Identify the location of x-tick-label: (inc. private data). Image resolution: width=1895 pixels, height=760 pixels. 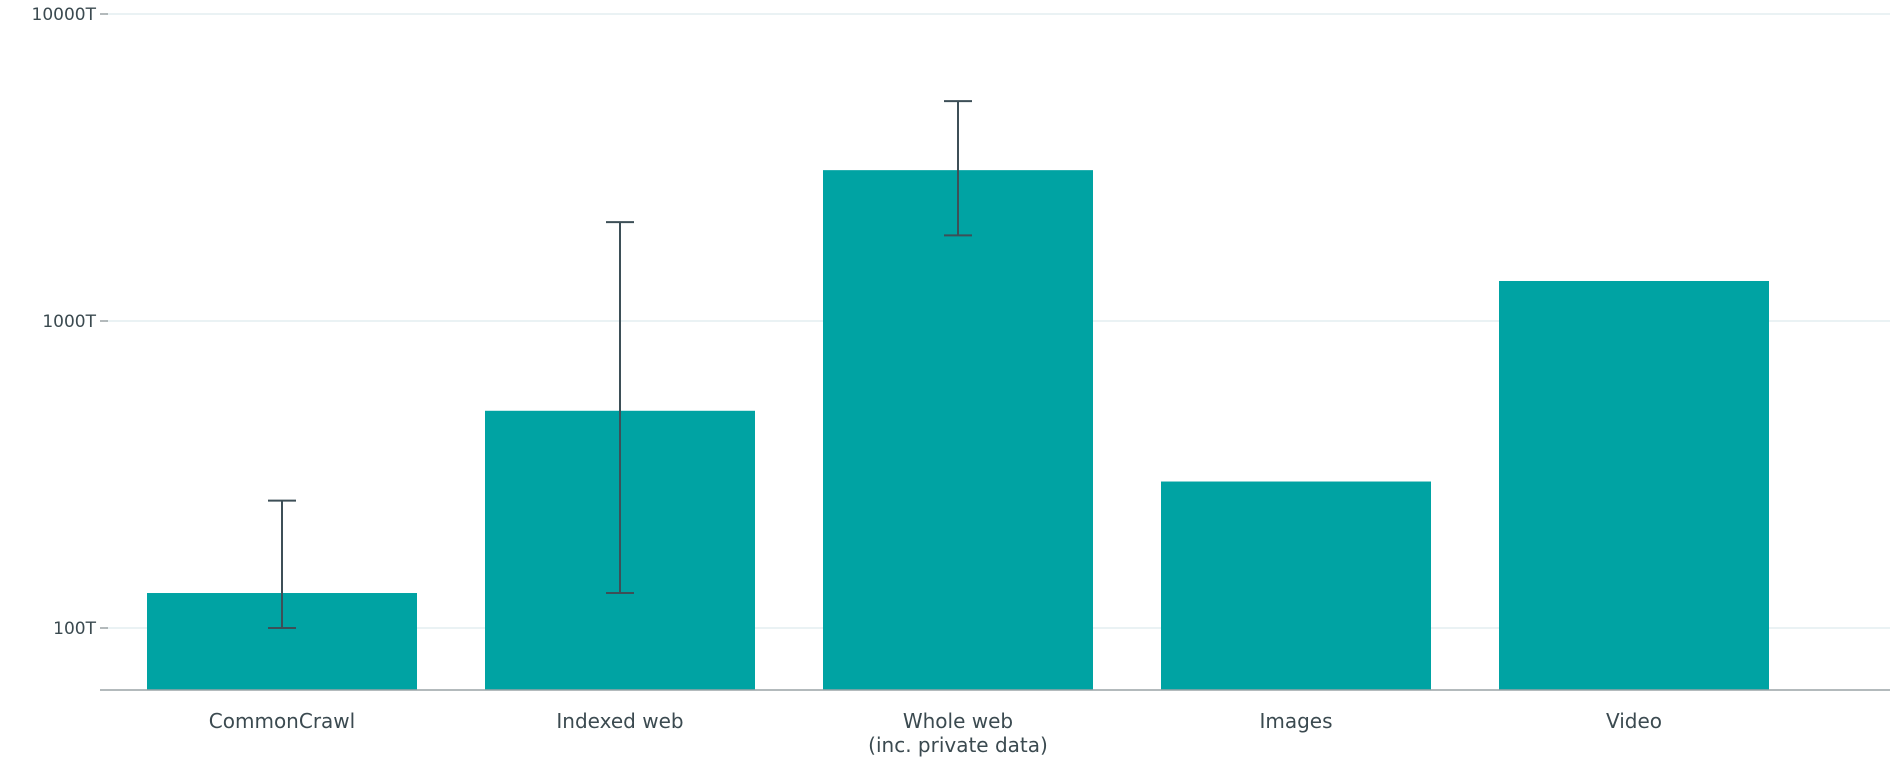
(958, 745).